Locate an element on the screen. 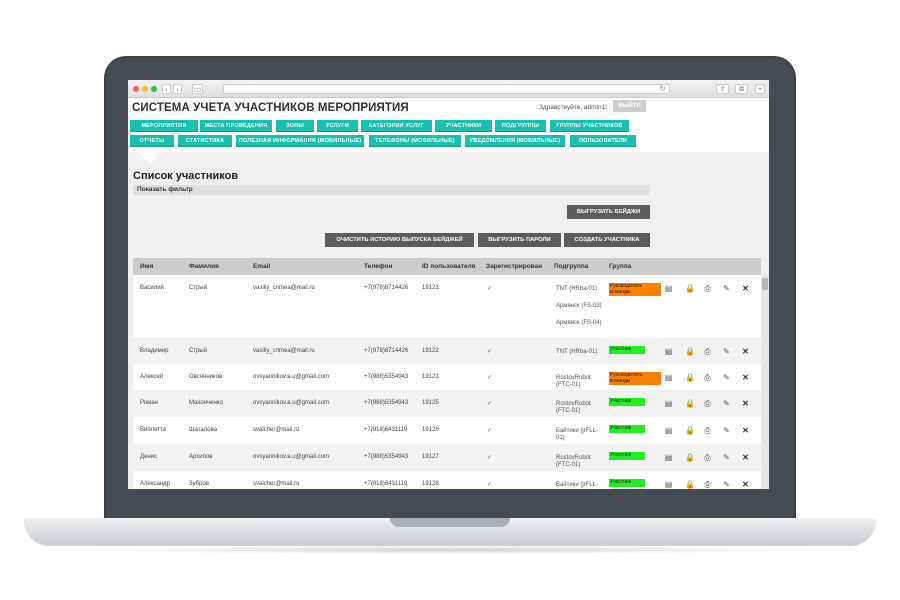 This screenshot has height=600, width=900. share-icon: ⇪ is located at coordinates (722, 89).